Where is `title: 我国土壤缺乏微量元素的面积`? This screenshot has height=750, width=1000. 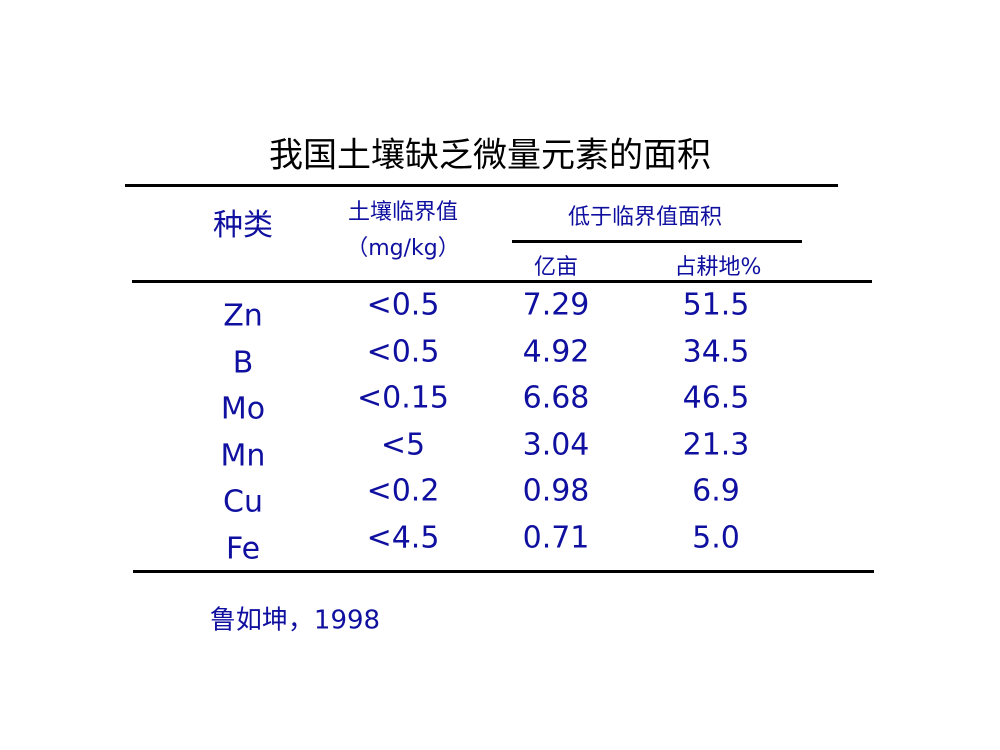 title: 我国土壤缺乏微量元素的面积 is located at coordinates (490, 155).